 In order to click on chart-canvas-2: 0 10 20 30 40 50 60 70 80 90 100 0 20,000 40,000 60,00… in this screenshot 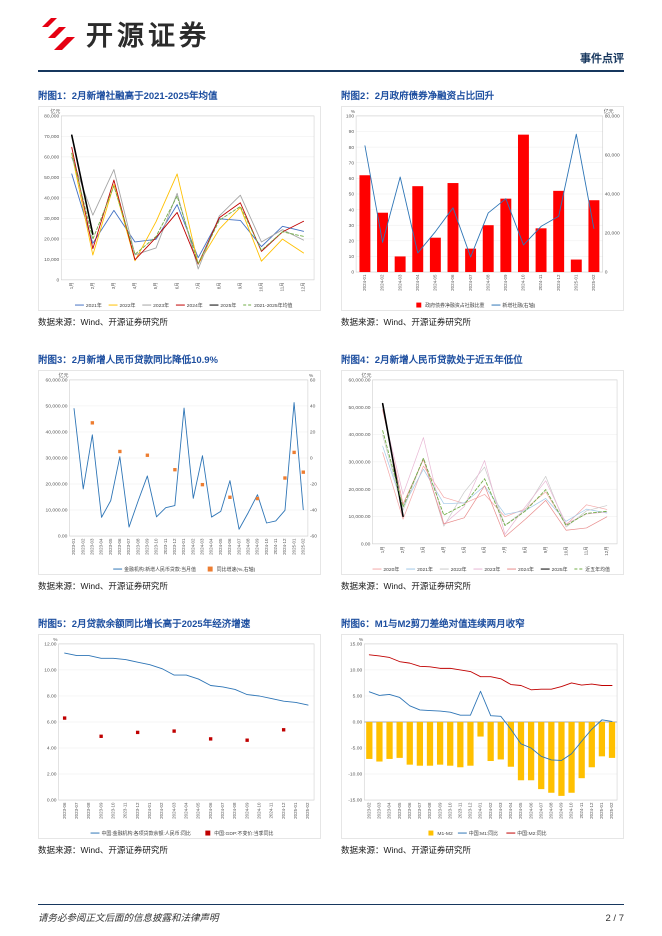, I will do `click(482, 208)`.